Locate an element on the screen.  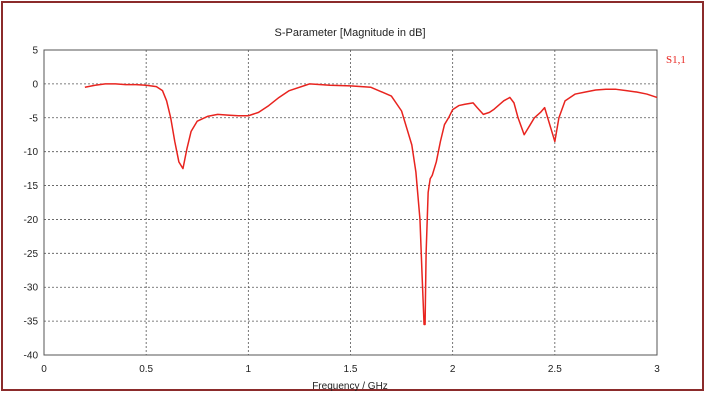
legend-entry-s11: S1,1 is located at coordinates (676, 60).